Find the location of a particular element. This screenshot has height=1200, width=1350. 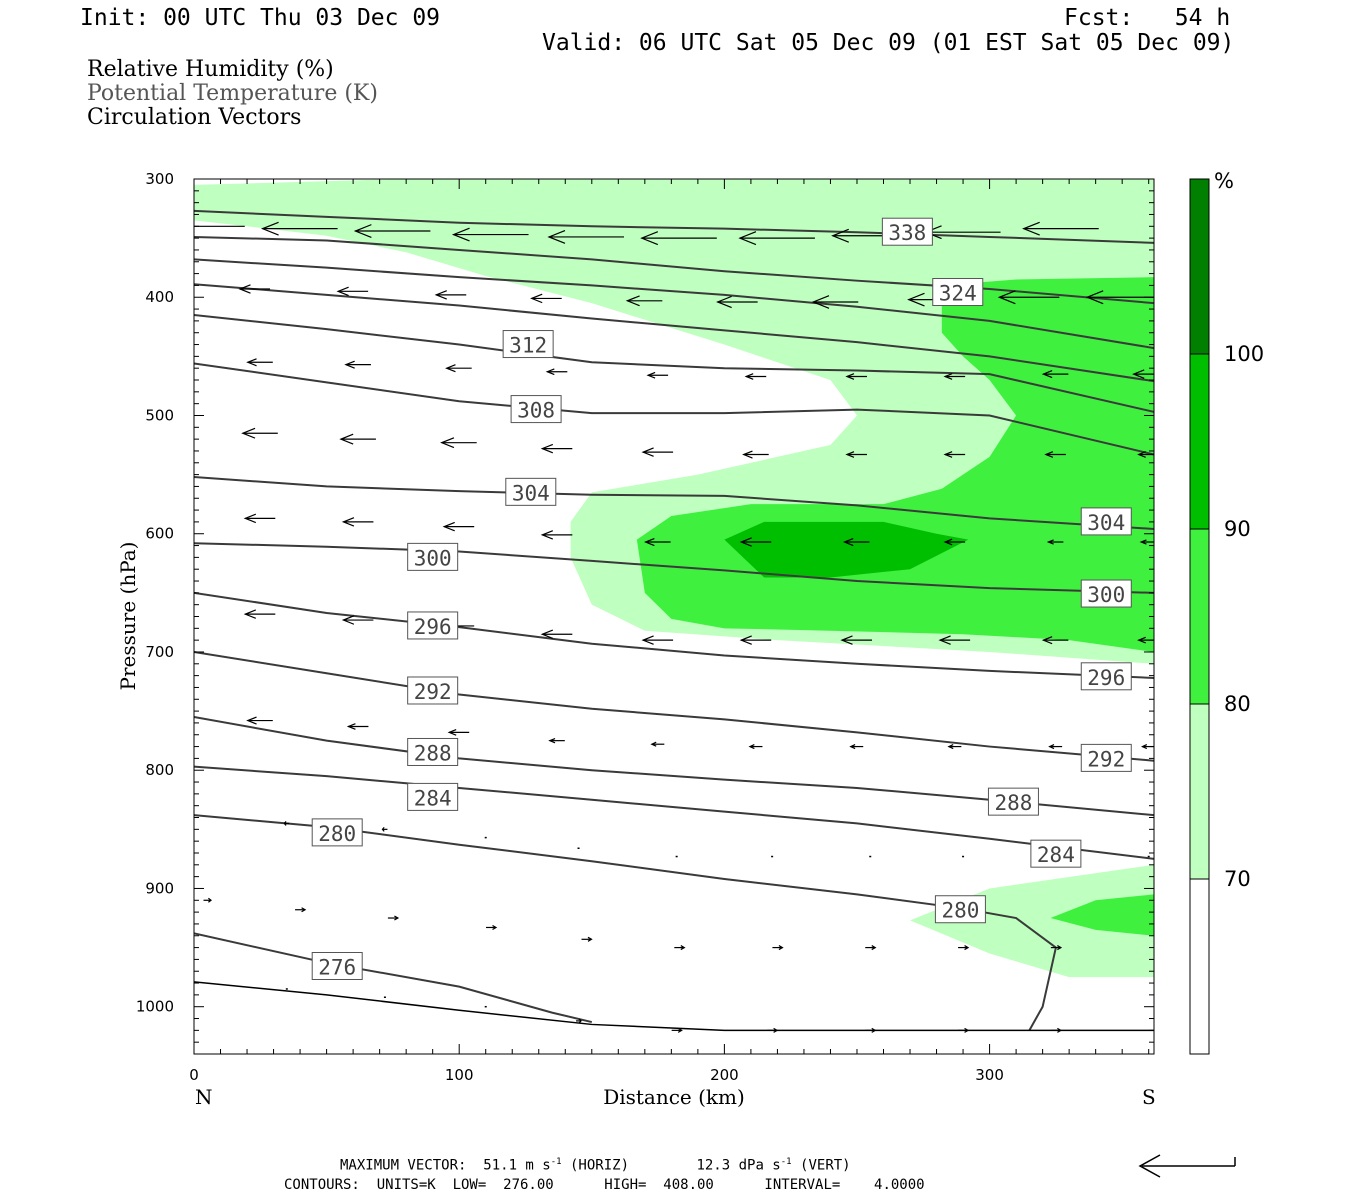

max-vector-horiz-unit: (HORIZ) is located at coordinates (600, 1165).